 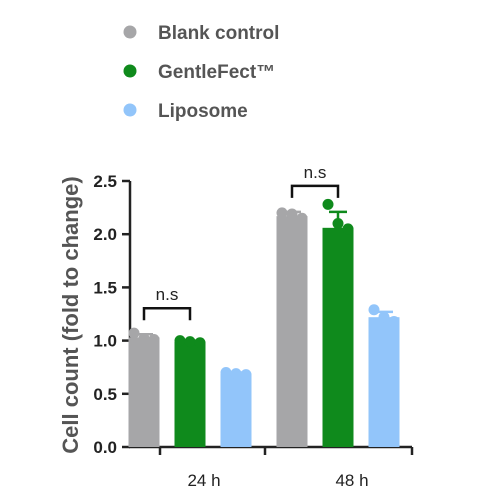 I want to click on significance-label-1: n.s, so click(x=315, y=172).